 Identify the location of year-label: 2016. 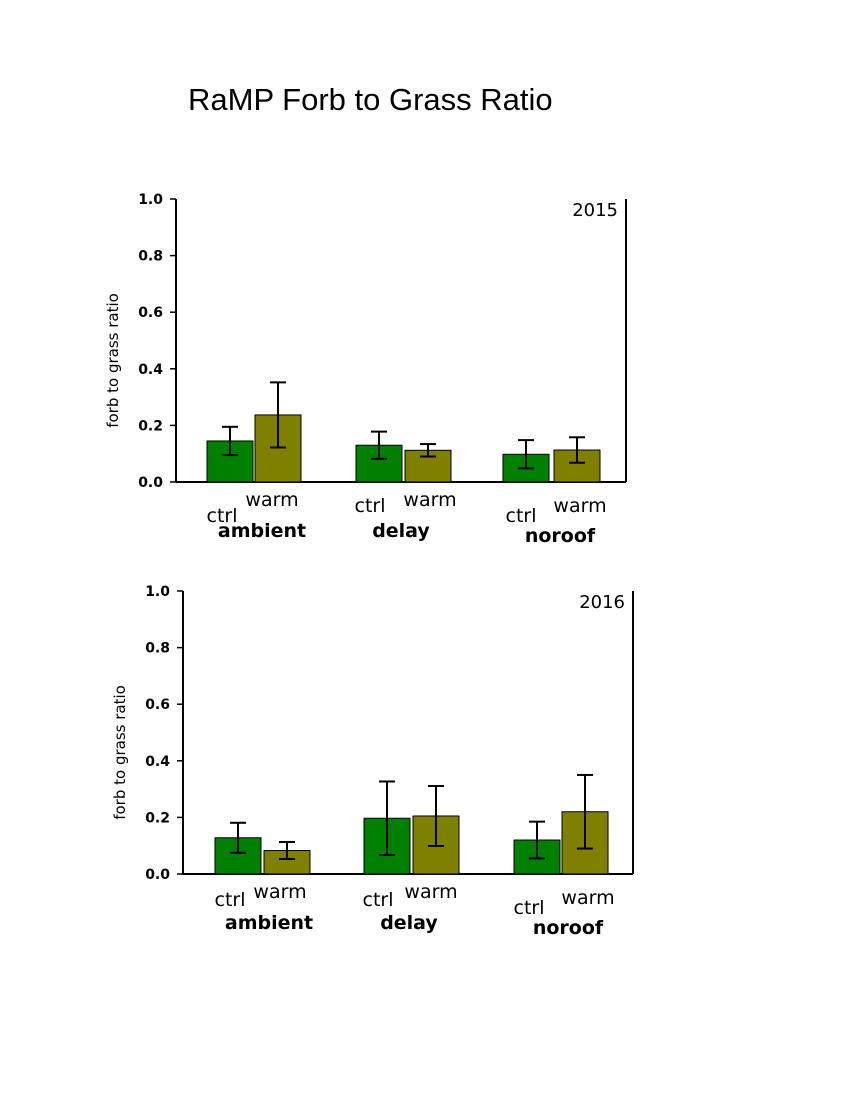
(602, 602).